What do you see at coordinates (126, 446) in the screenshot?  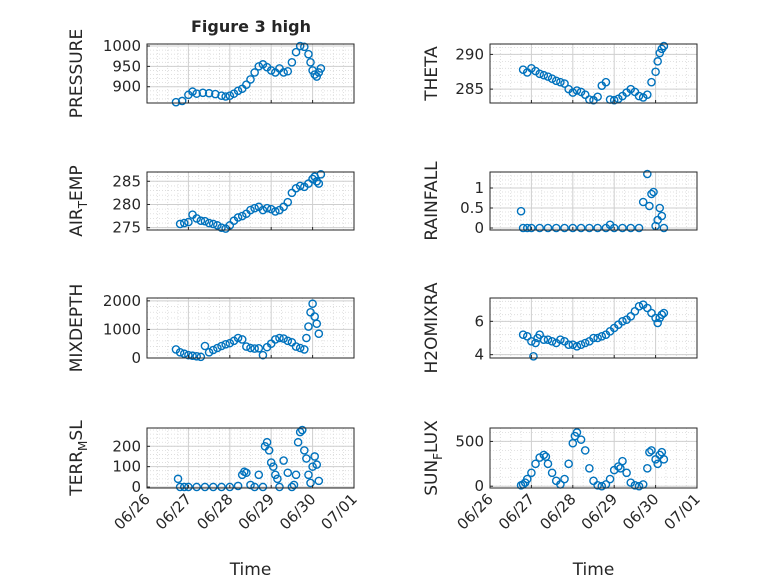 I see `y-tick-label: 200` at bounding box center [126, 446].